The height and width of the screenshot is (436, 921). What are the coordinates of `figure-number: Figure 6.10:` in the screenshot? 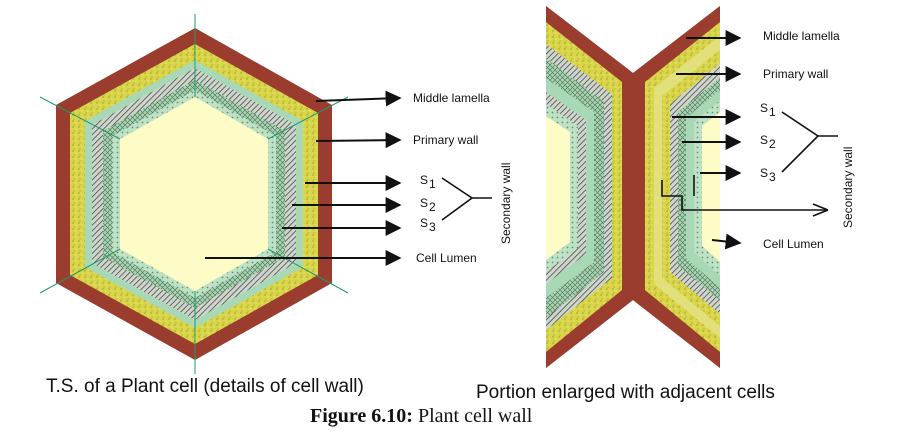 It's located at (361, 416).